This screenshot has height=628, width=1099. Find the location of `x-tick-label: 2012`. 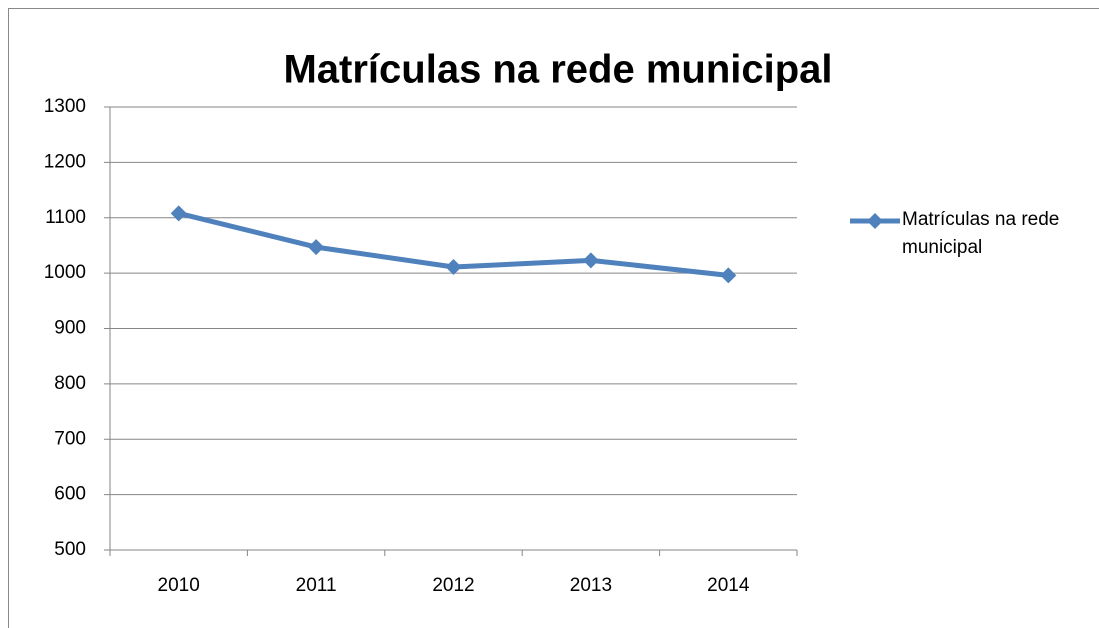

x-tick-label: 2012 is located at coordinates (453, 585).